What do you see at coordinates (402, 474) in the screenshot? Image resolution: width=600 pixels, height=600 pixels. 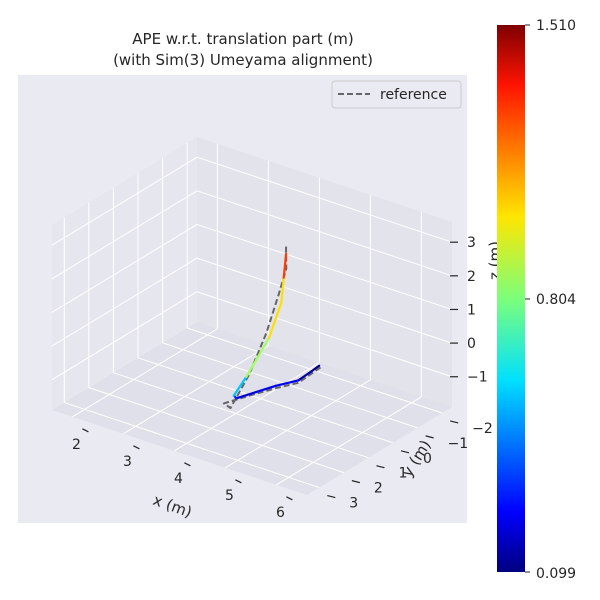 I see `y-tick-label: 1` at bounding box center [402, 474].